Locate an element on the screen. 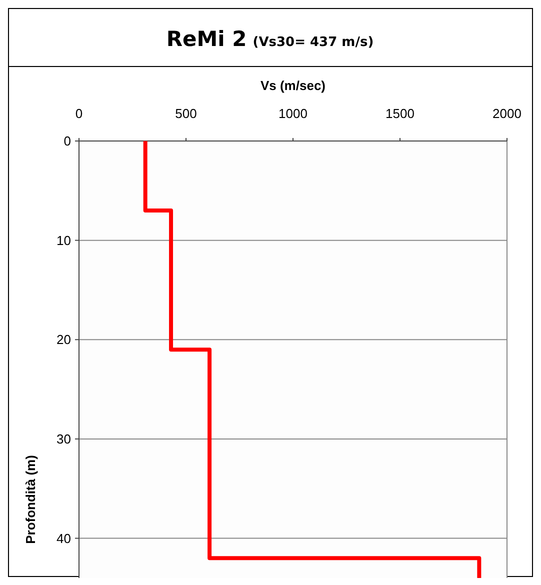 This screenshot has height=585, width=541. x-tick-label: 2000 is located at coordinates (507, 113).